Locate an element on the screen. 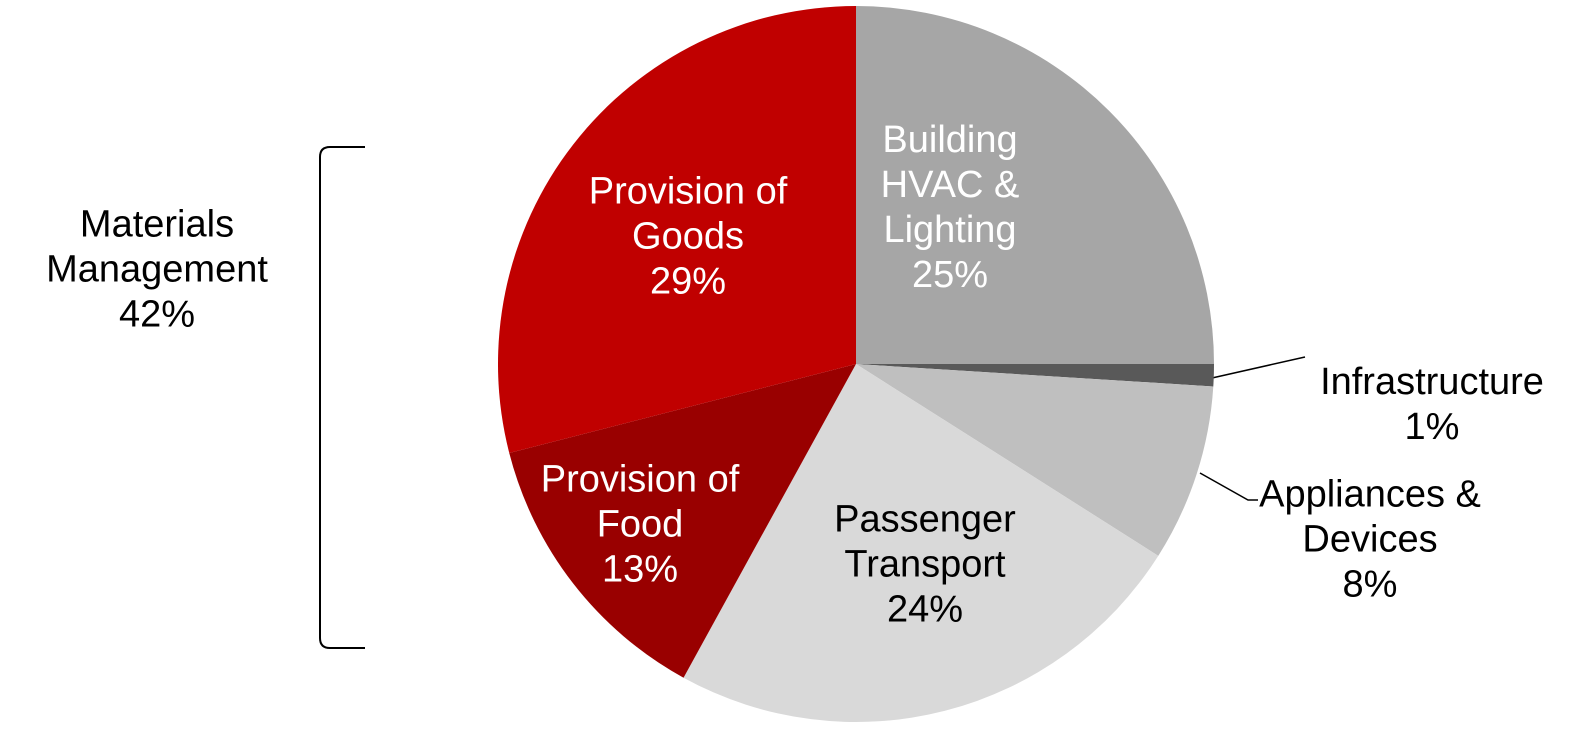 This screenshot has height=733, width=1594. slice-label: Passenger Transport 24% is located at coordinates (925, 565).